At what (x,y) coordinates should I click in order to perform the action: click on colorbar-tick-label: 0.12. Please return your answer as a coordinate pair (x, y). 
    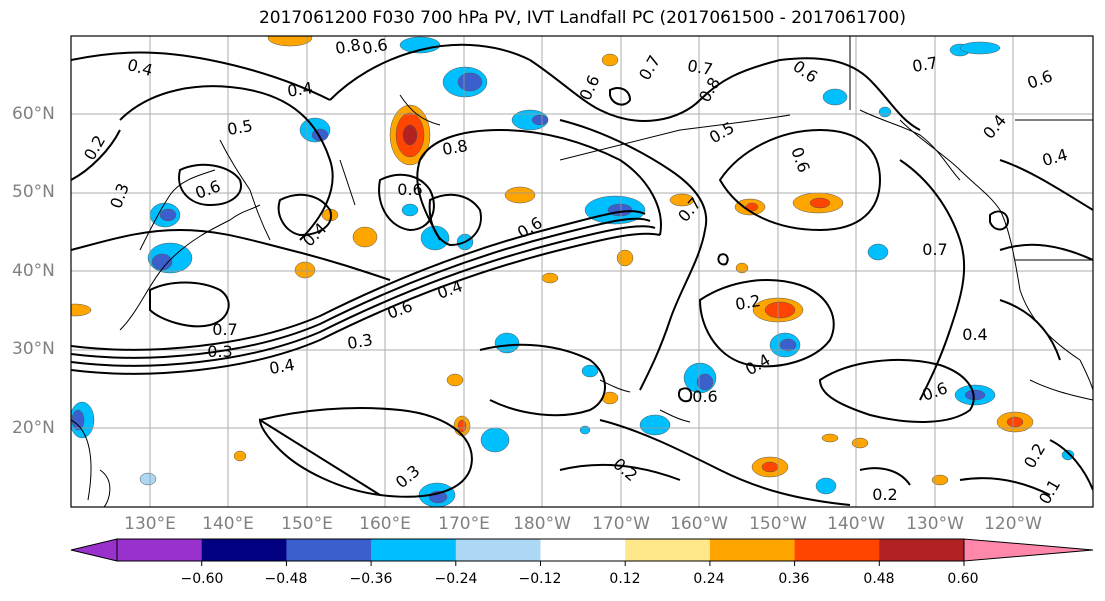
    Looking at the image, I should click on (625, 579).